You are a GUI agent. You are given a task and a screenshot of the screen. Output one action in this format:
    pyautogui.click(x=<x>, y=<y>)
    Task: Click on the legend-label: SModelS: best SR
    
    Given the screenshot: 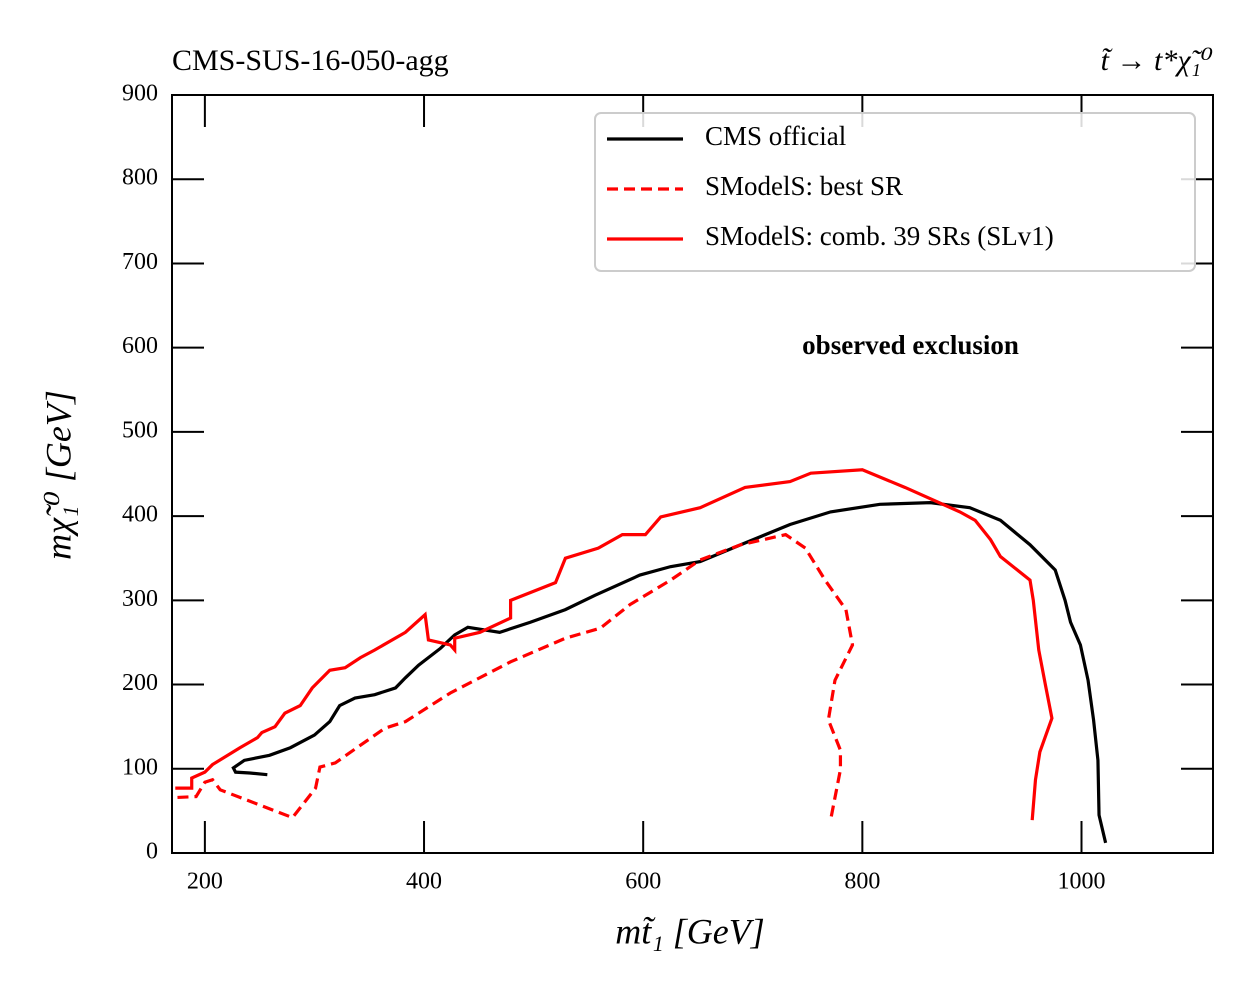 What is the action you would take?
    pyautogui.click(x=804, y=186)
    